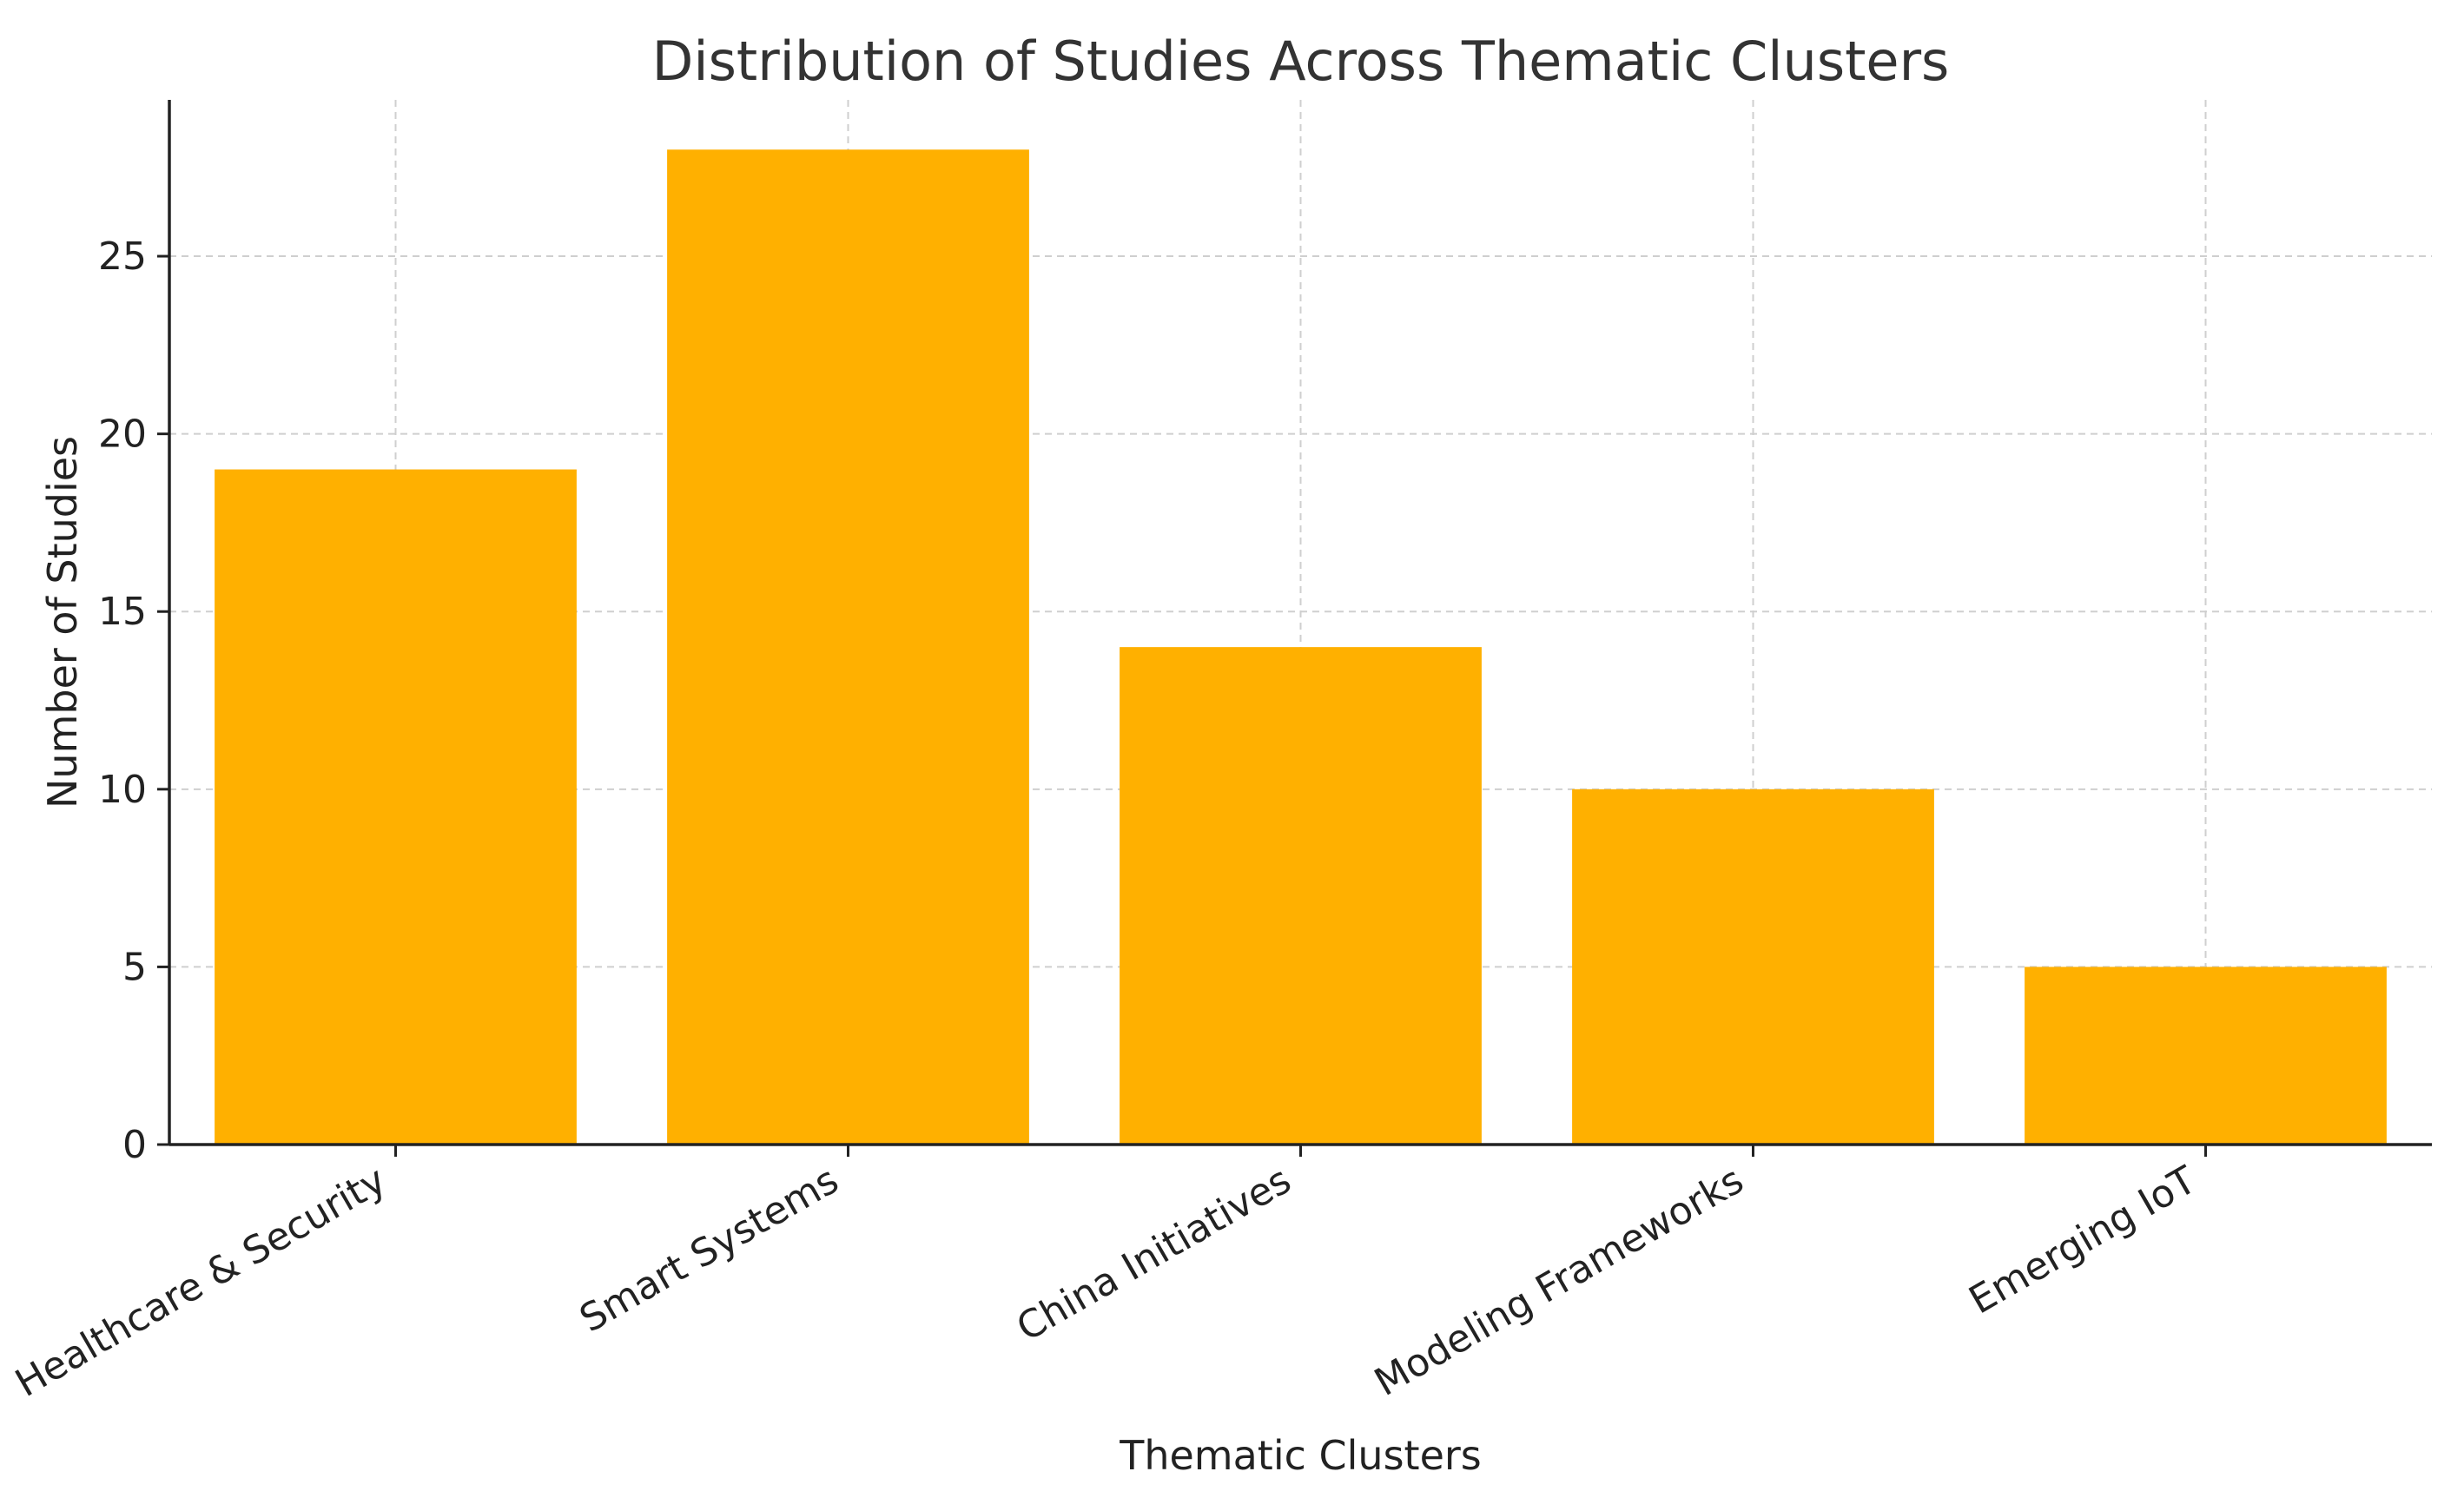 Image resolution: width=2464 pixels, height=1498 pixels. What do you see at coordinates (62, 622) in the screenshot?
I see `y-axis-title: Number of Studies` at bounding box center [62, 622].